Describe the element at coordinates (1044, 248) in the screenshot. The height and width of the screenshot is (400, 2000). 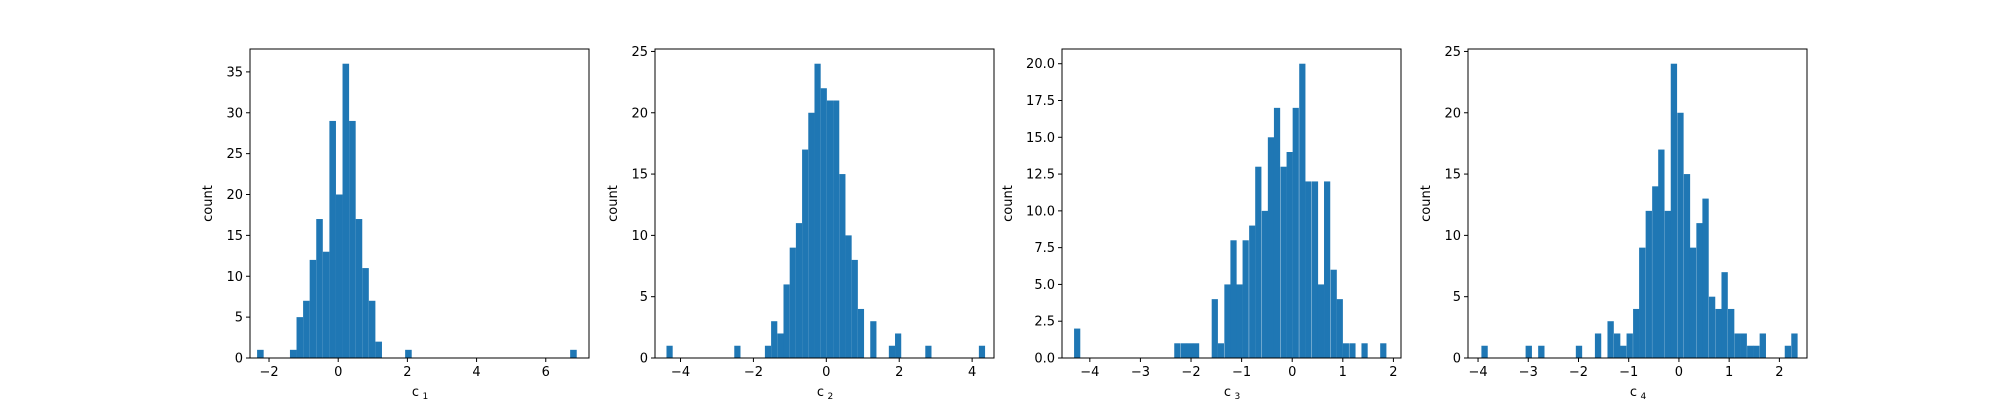
I see `y-tick-label: 7.5` at that location.